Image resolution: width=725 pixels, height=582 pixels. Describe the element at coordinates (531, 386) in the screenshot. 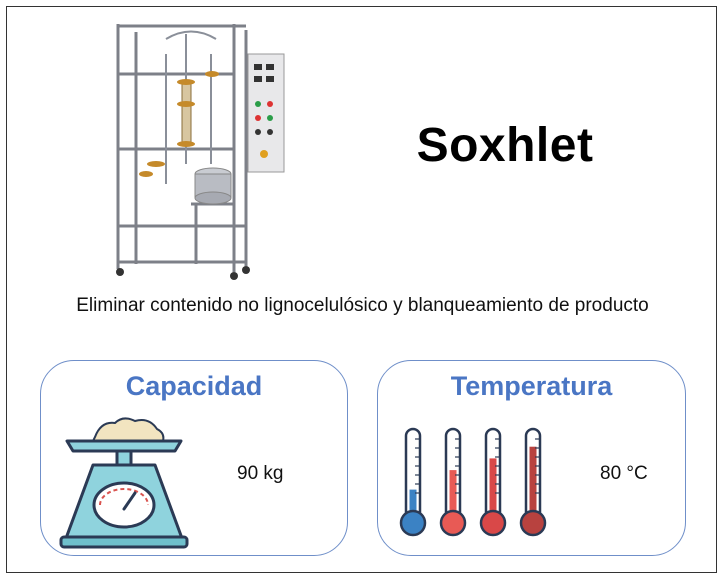

I see `temperature-title: Temperatura` at that location.